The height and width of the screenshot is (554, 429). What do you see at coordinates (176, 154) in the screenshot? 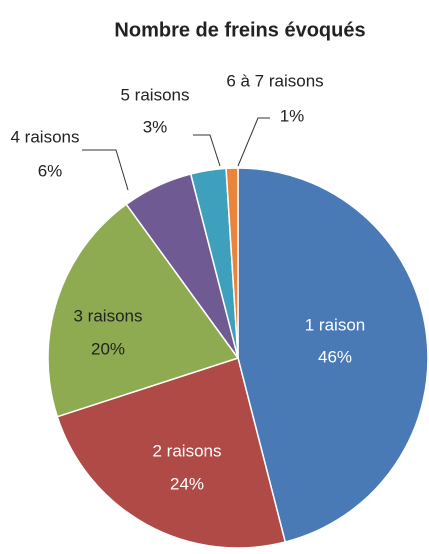
I see `leader-lines` at bounding box center [176, 154].